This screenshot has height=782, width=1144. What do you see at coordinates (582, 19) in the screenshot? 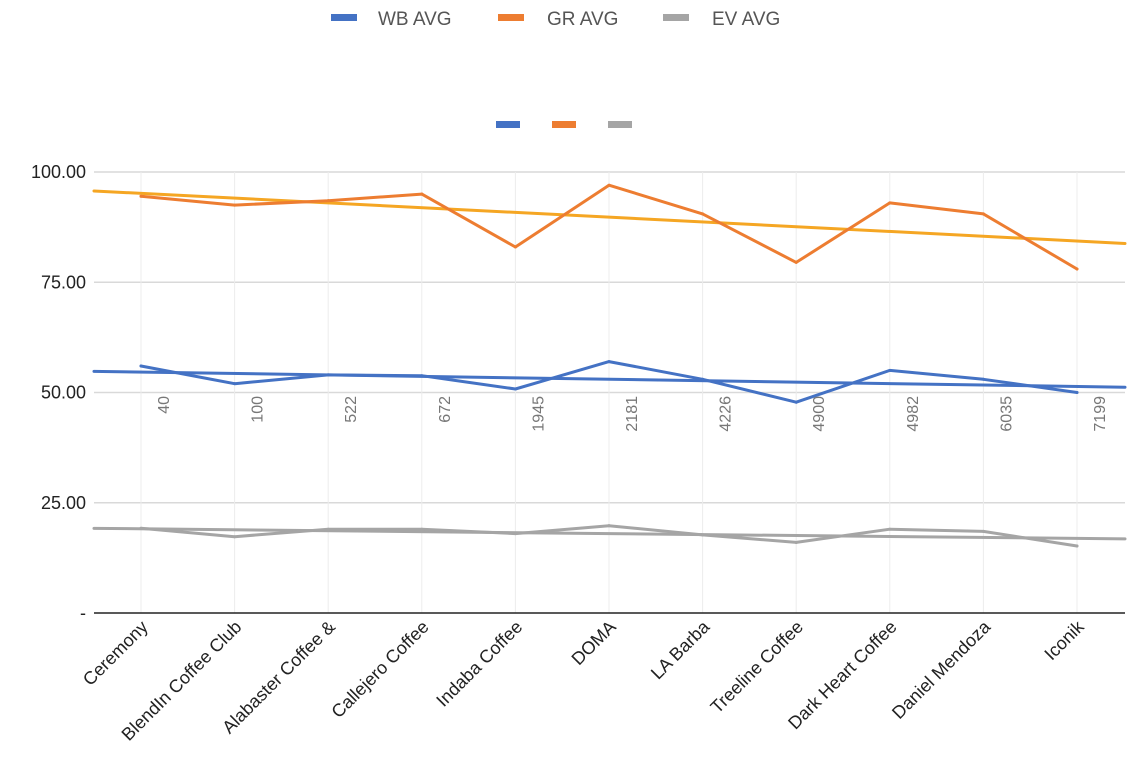
I see `legend-label-gr: GR AVG` at bounding box center [582, 19].